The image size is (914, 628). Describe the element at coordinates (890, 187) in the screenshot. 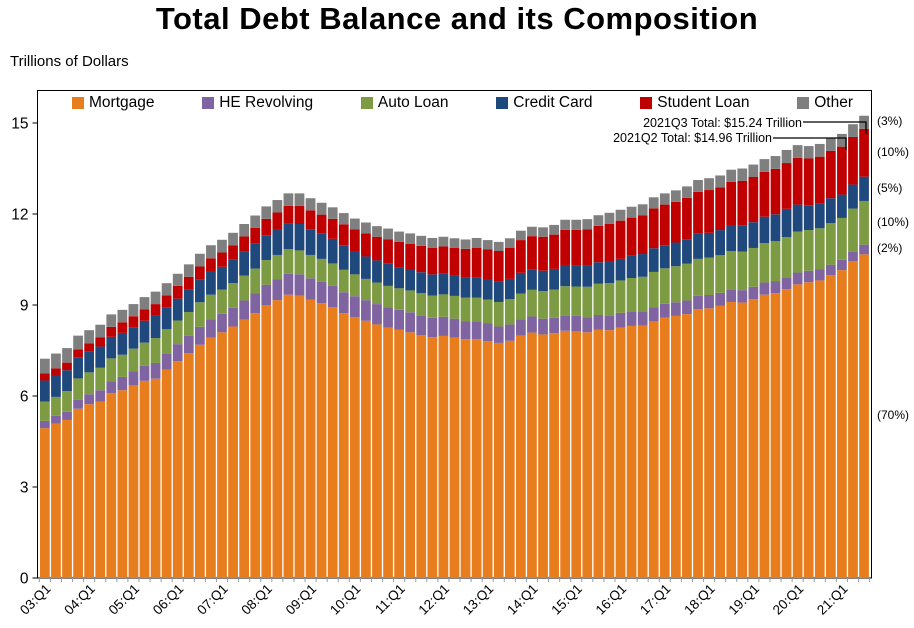

I see `share-label-credit-card: (5%)` at that location.